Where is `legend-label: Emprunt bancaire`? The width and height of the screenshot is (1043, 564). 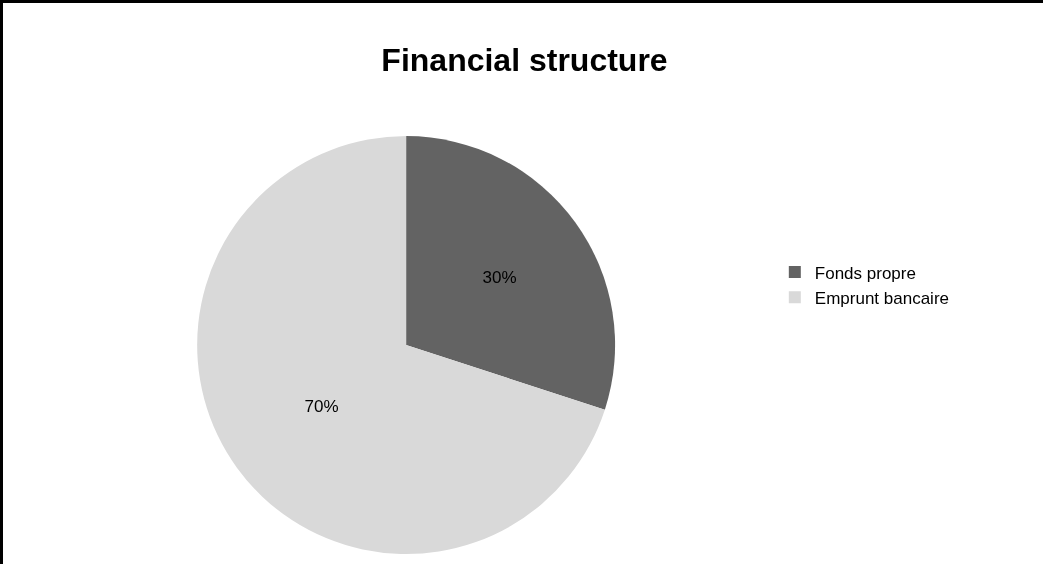 legend-label: Emprunt bancaire is located at coordinates (882, 298).